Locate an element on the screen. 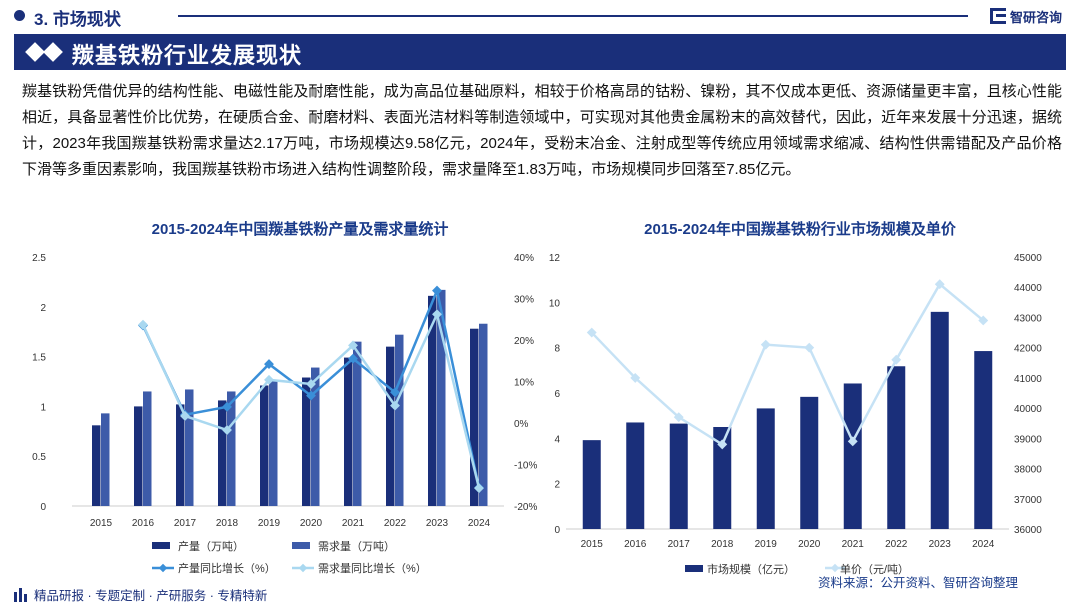 This screenshot has width=1080, height=606. section-label: 3. 市场现状 is located at coordinates (77, 19).